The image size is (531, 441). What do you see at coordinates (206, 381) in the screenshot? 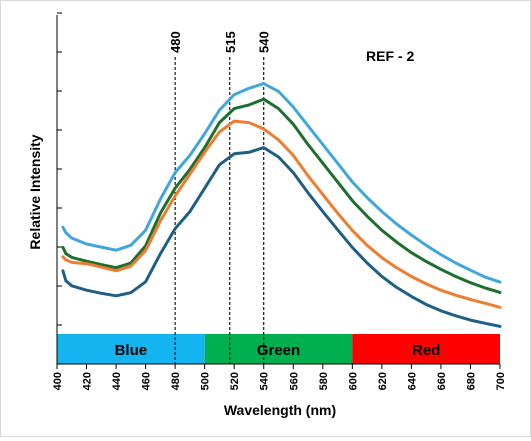
I see `x-tick-label: 500` at bounding box center [206, 381].